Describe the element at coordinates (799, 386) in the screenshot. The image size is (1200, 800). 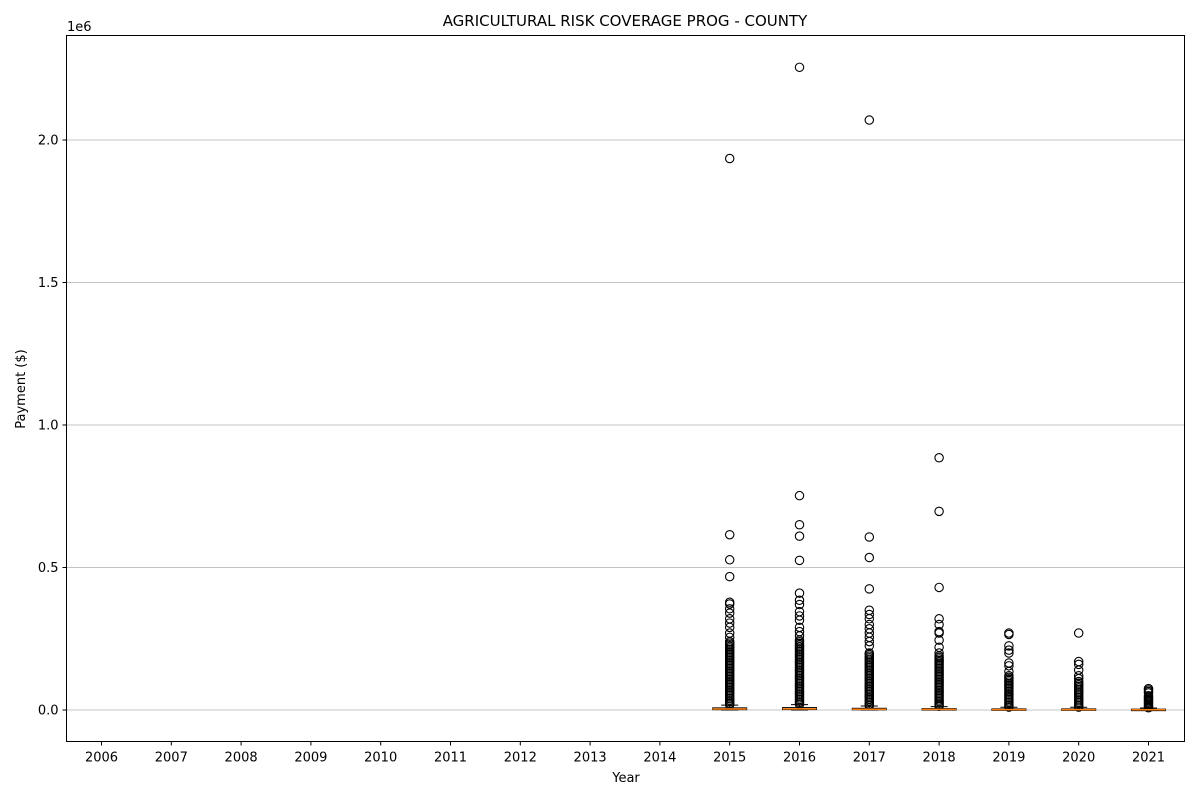
I see `box-2016` at that location.